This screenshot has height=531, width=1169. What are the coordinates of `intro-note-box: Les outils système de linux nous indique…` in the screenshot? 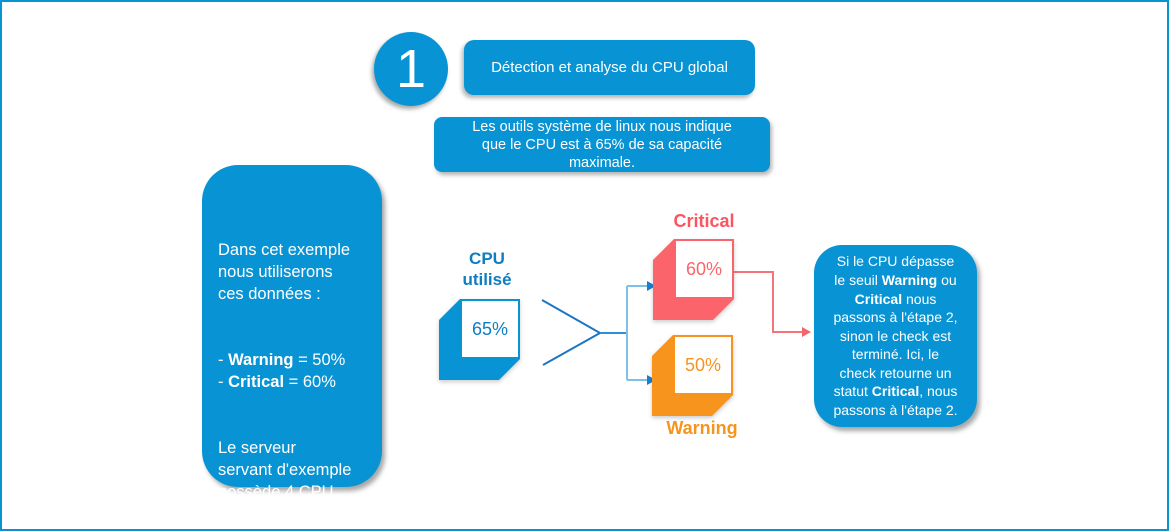 It's located at (602, 144).